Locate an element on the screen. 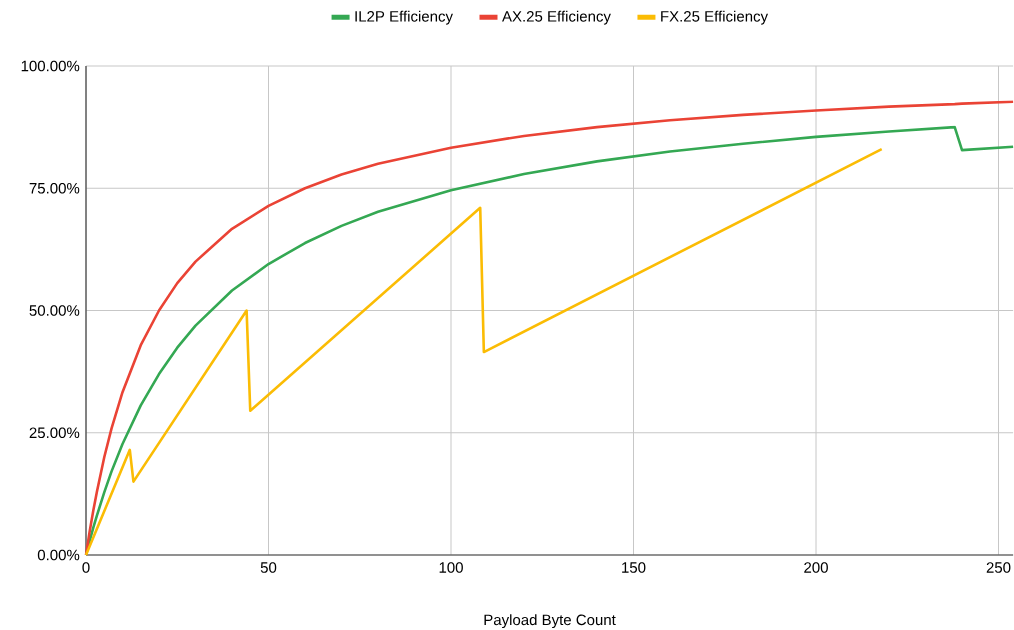 The height and width of the screenshot is (630, 1014). y-tick-label: 0.00% is located at coordinates (58, 555).